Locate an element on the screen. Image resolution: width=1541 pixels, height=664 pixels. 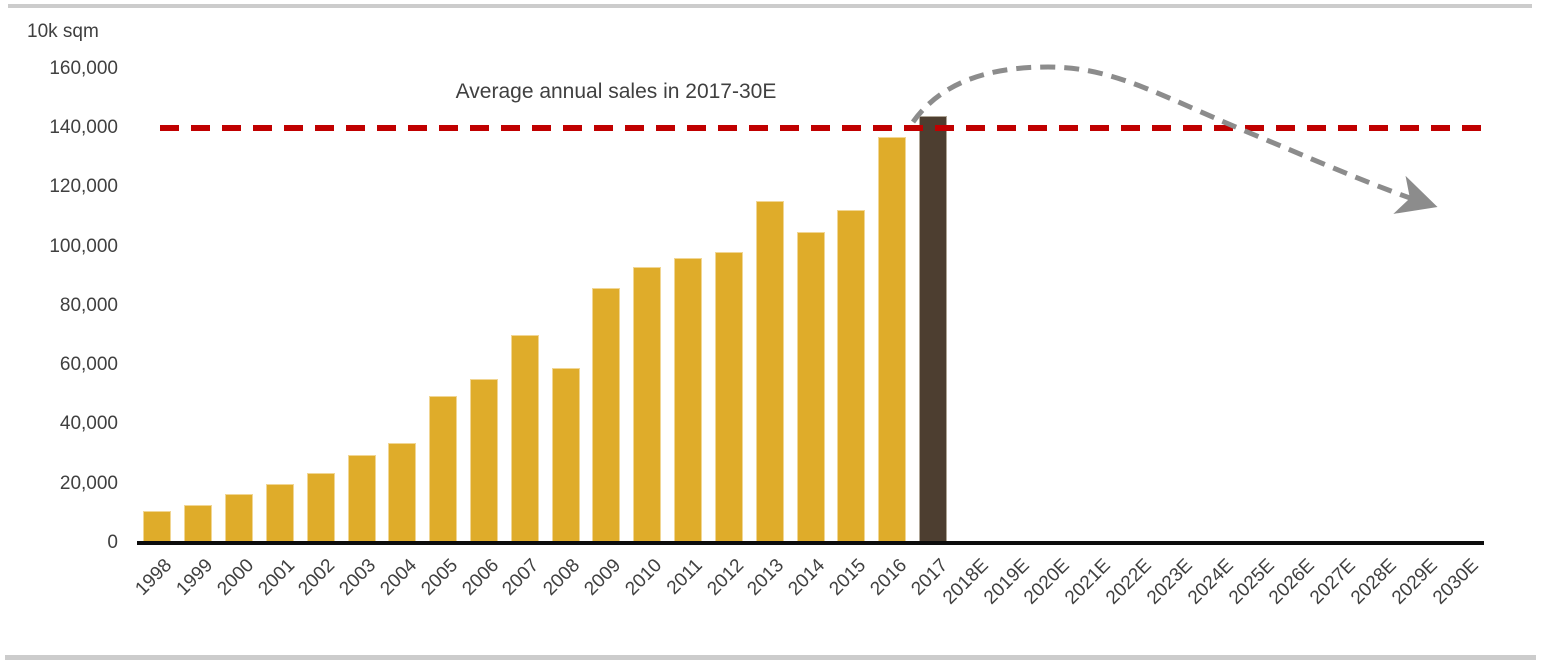
bar-2002 is located at coordinates (320, 507).